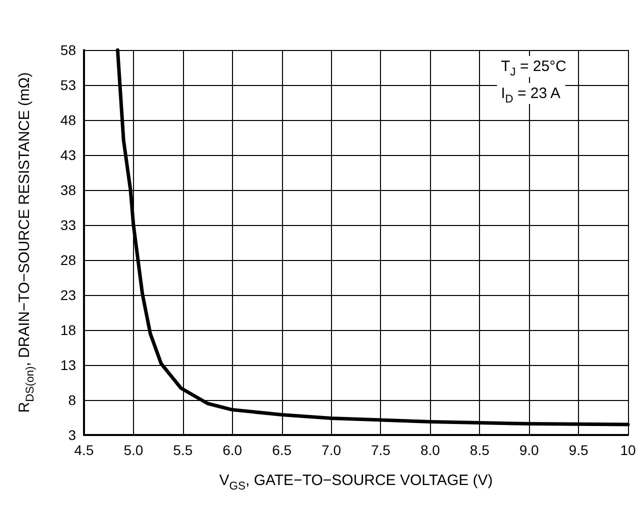 This screenshot has width=643, height=510. I want to click on y-tick-label: 23, so click(68, 295).